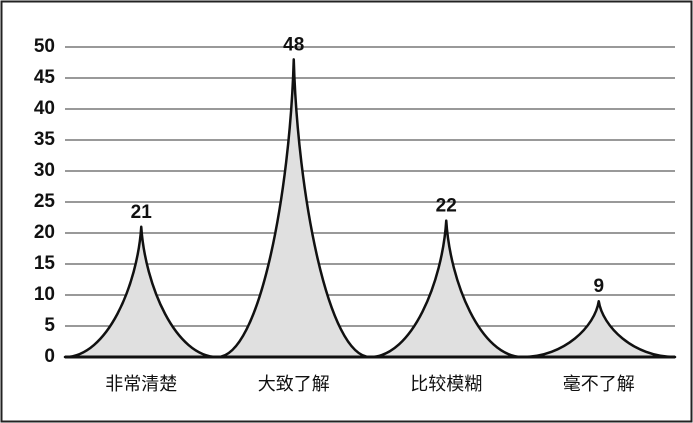  What do you see at coordinates (598, 286) in the screenshot?
I see `value-label: 9` at bounding box center [598, 286].